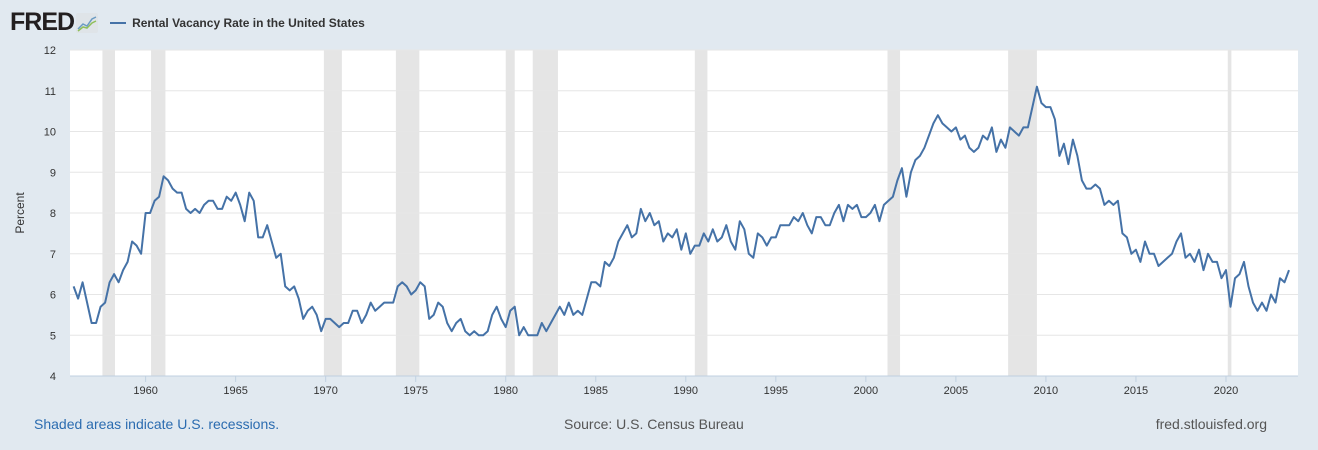 The image size is (1318, 450). Describe the element at coordinates (686, 391) in the screenshot. I see `x-tick-label: 1990` at that location.